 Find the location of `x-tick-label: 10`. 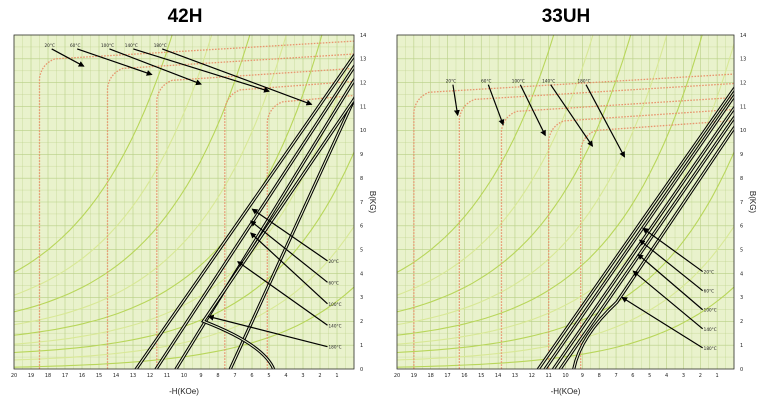

x-tick-label: 10 is located at coordinates (565, 376).